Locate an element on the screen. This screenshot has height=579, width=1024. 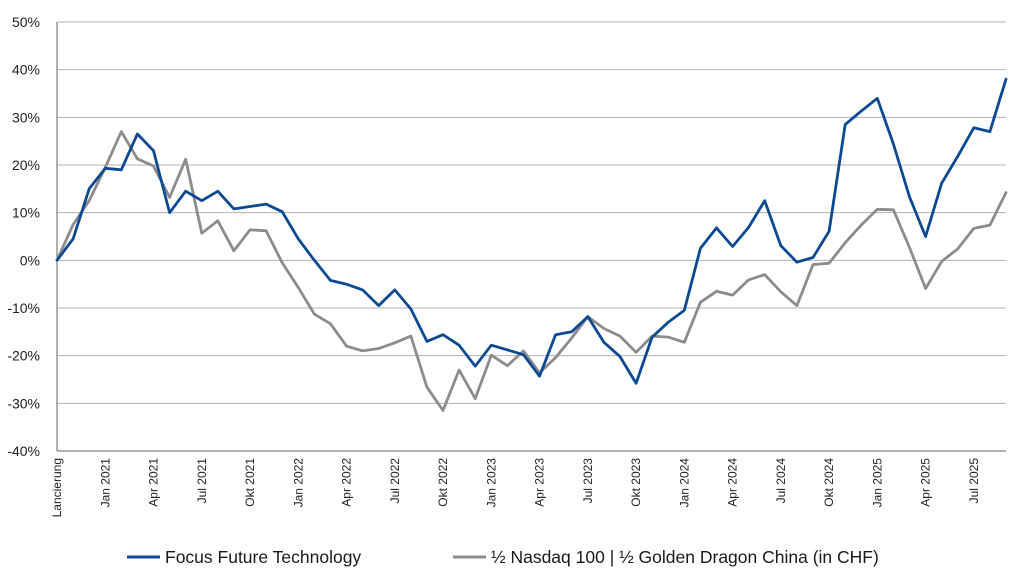
x-tick-label: Jan 2021 is located at coordinates (105, 483).